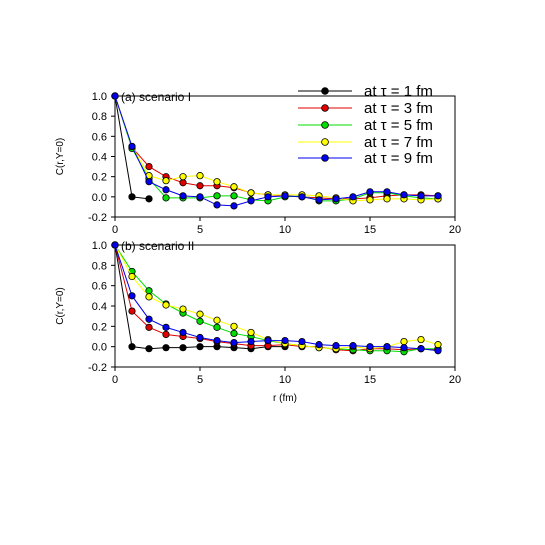  I want to click on legend-entry: at τ = 1 fm, so click(365, 91).